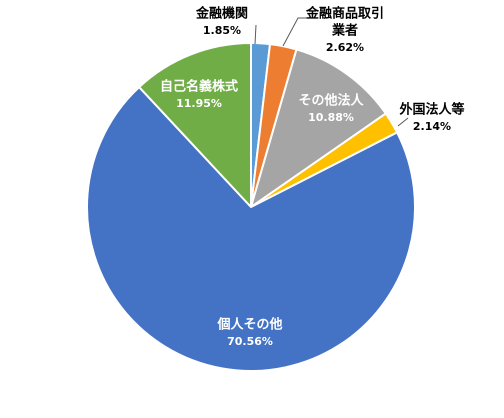 The height and width of the screenshot is (418, 504). I want to click on slice-value-4: 70.56%, so click(250, 341).